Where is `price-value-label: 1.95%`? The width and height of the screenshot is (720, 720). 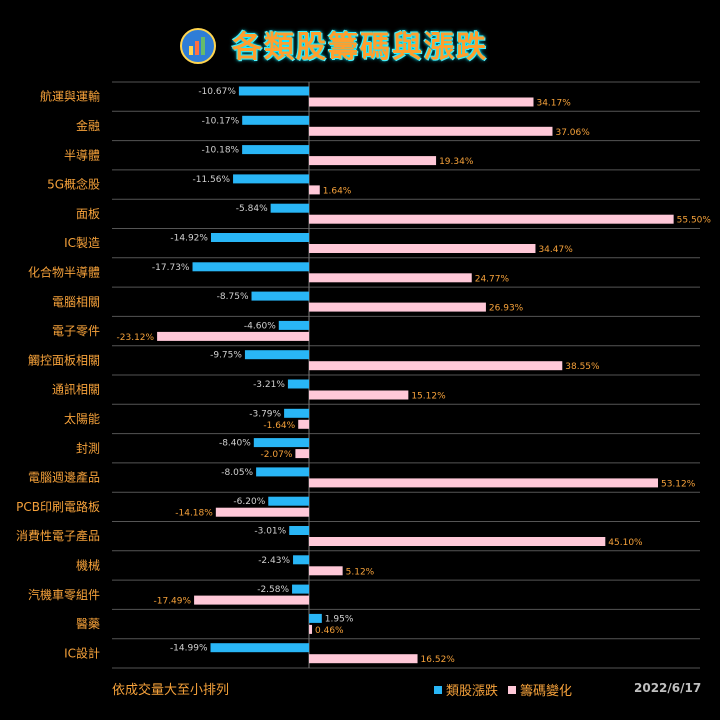 price-value-label: 1.95% is located at coordinates (339, 619).